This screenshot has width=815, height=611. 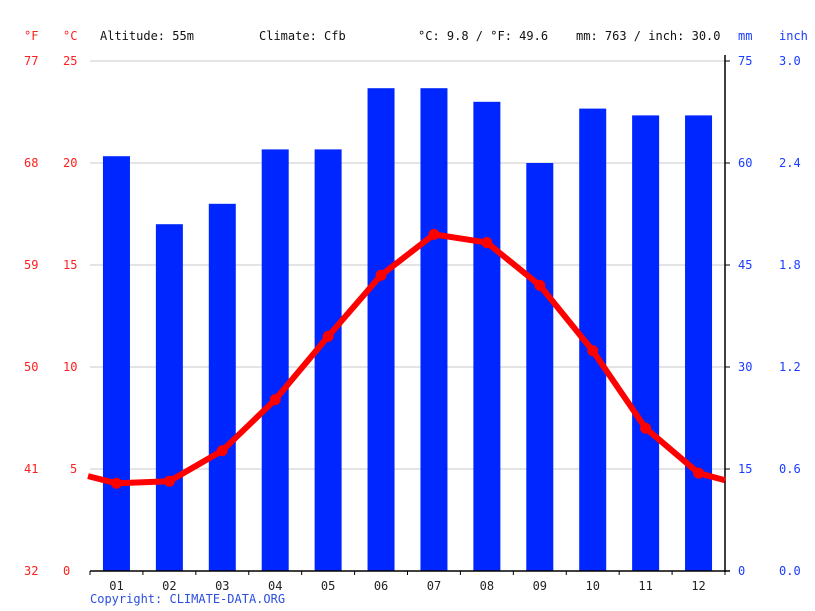 What do you see at coordinates (31, 571) in the screenshot?
I see `f-tick-label: 32` at bounding box center [31, 571].